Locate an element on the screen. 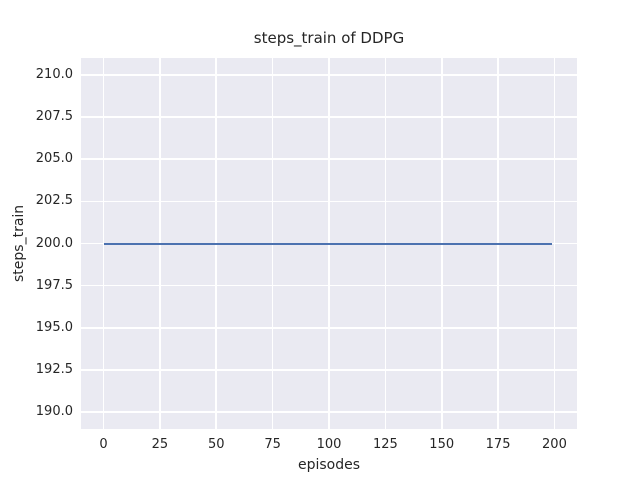  y-tick-label: 197.5 is located at coordinates (54, 285).